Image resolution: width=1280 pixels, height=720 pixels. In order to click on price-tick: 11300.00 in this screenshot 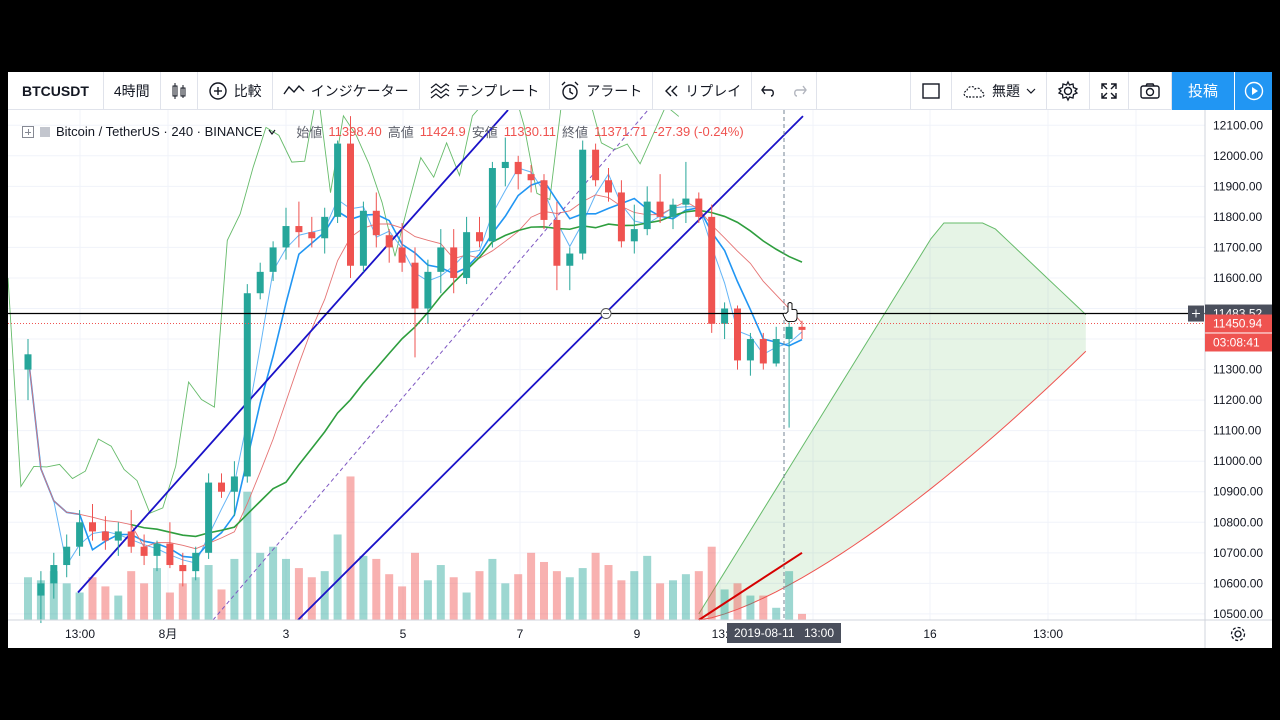, I will do `click(1237, 370)`.